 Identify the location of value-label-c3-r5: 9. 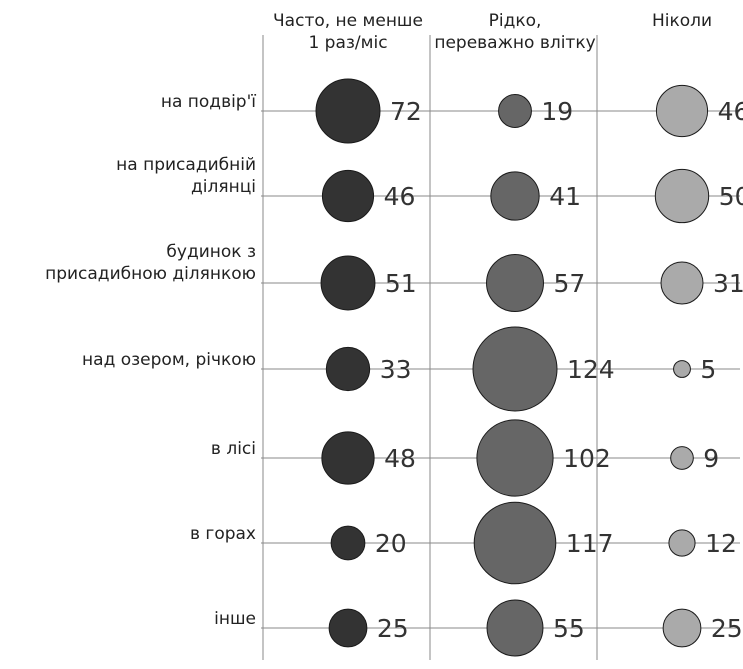
(711, 458).